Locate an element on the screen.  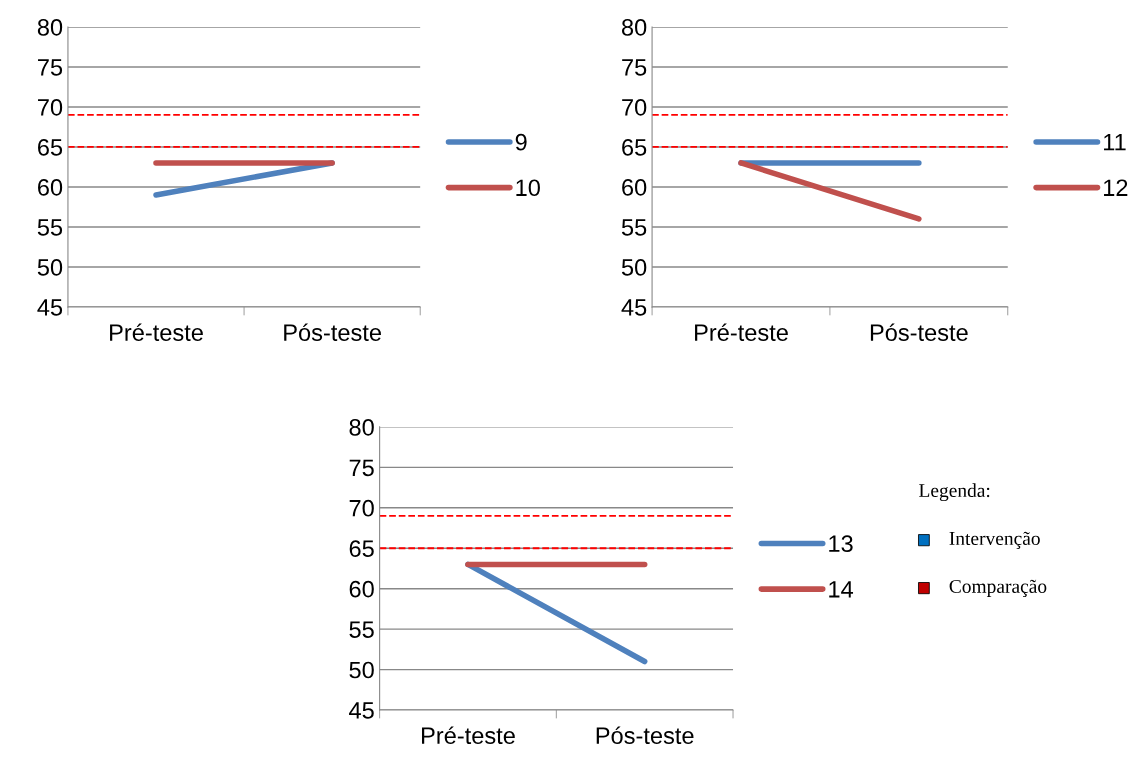
text: Intervenção is located at coordinates (994, 540).